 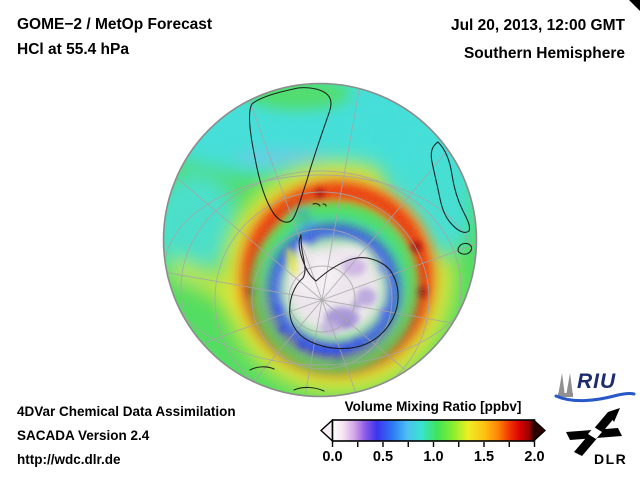 What do you see at coordinates (433, 444) in the screenshot?
I see `colorbar-minor-ticks` at bounding box center [433, 444].